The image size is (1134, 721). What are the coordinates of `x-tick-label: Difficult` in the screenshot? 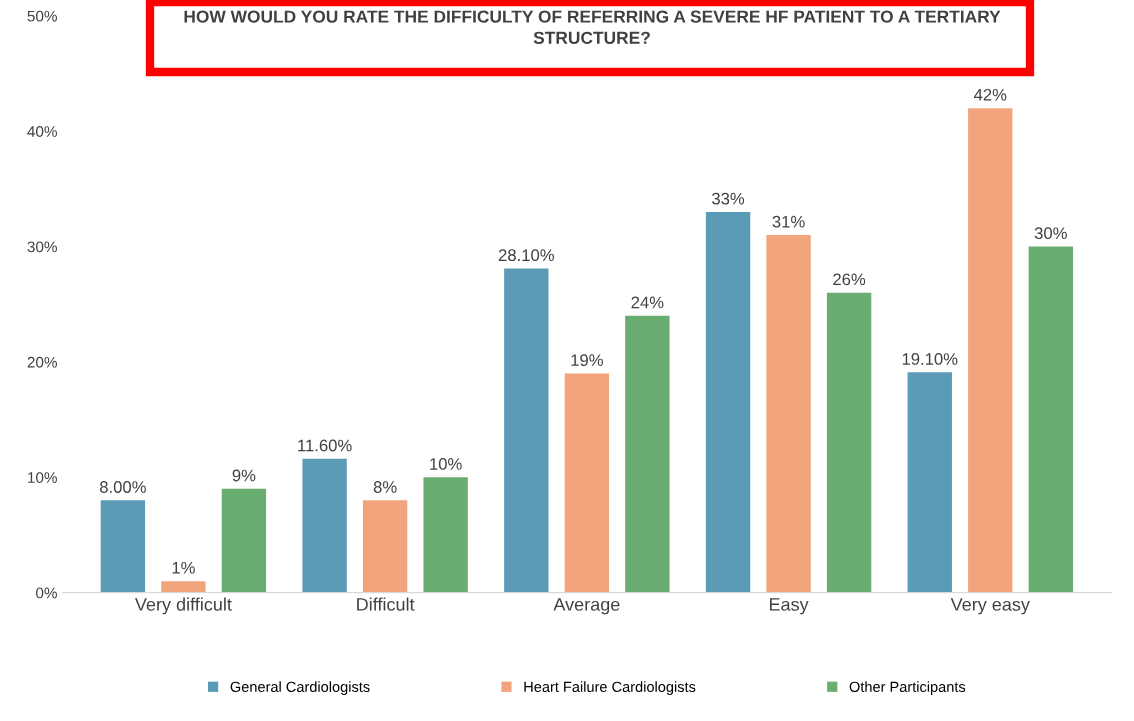 It's located at (386, 604).